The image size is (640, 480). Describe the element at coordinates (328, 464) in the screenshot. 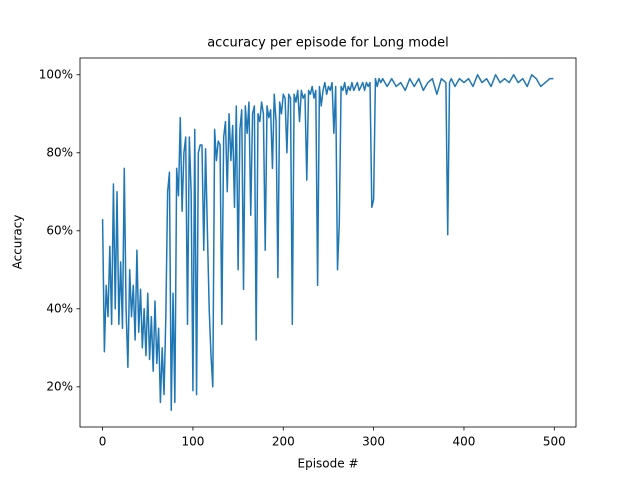

I see `x-axis-label: Episode #` at that location.